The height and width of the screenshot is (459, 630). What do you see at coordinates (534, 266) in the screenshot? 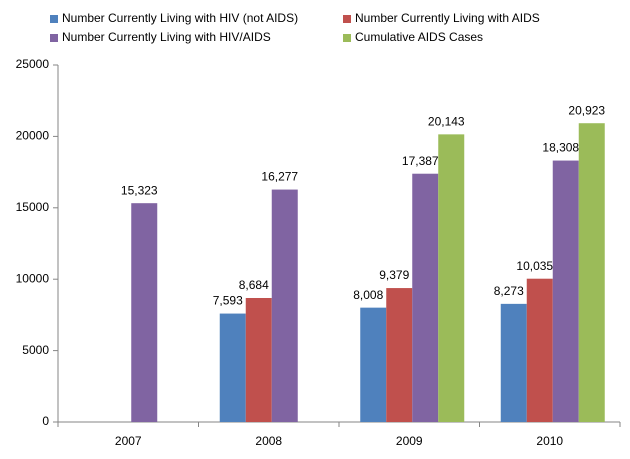
I see `data-label: 10,035` at bounding box center [534, 266].